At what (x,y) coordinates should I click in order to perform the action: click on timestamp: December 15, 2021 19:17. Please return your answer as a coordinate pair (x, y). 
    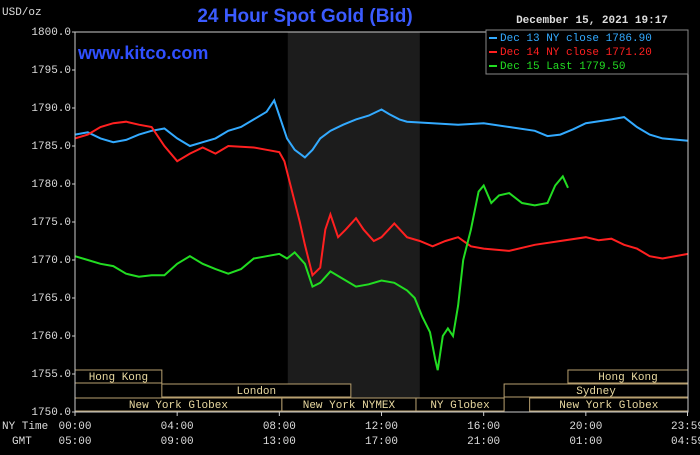
    Looking at the image, I should click on (592, 21).